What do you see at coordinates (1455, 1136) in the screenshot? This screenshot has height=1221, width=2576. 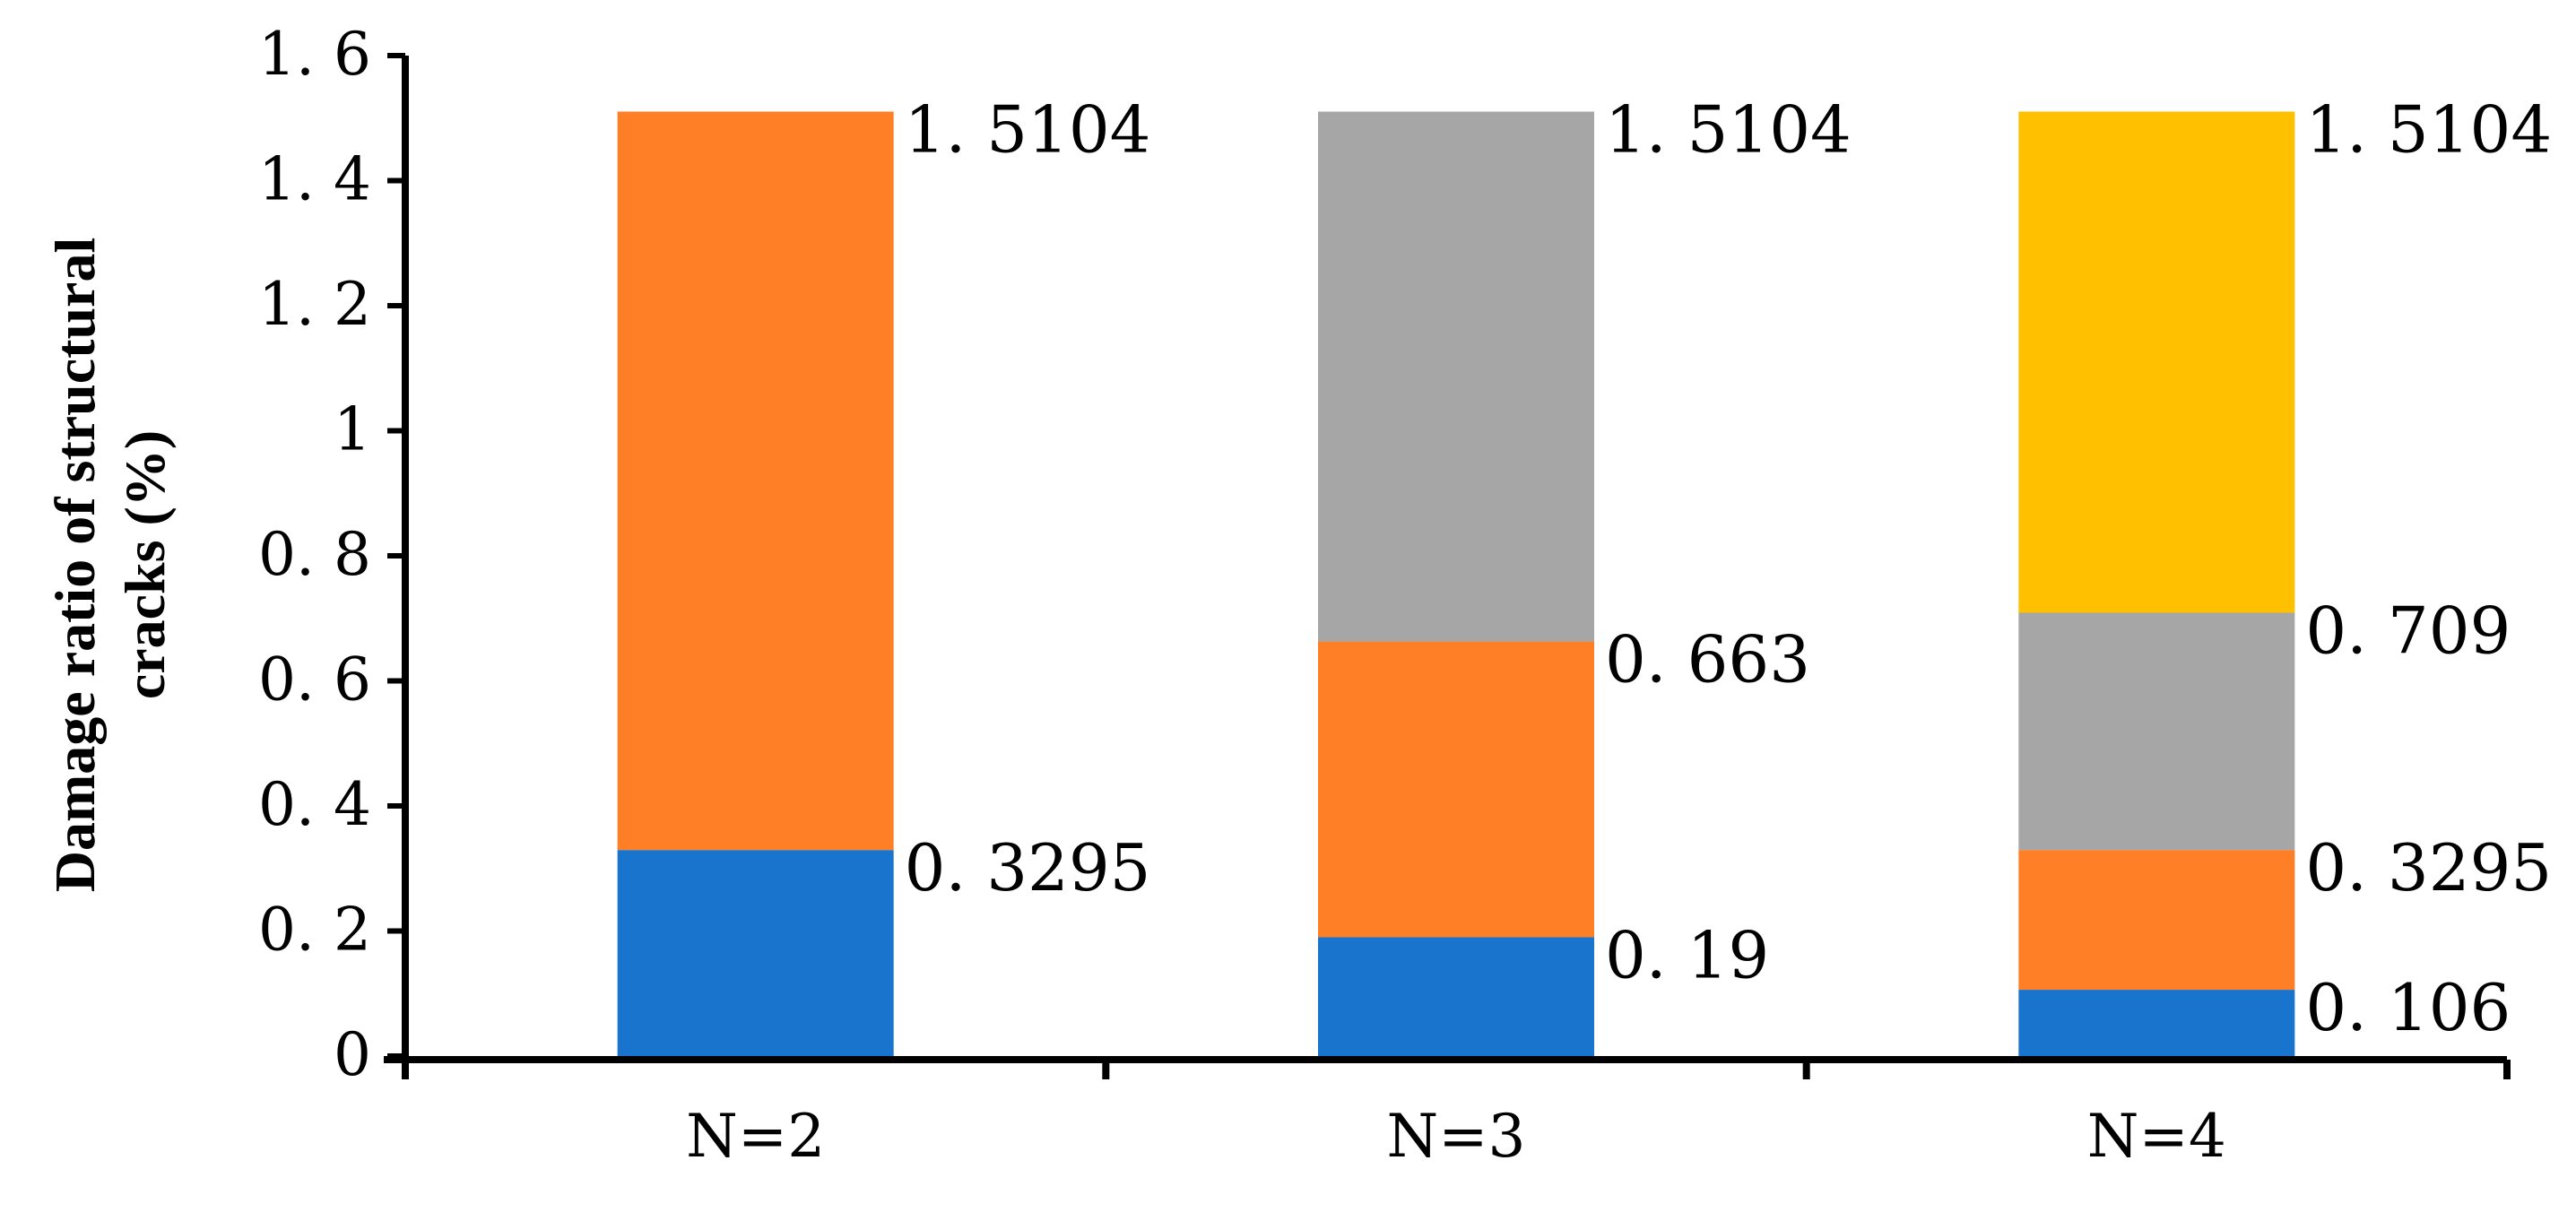 I see `x-category-label: N=3` at bounding box center [1455, 1136].